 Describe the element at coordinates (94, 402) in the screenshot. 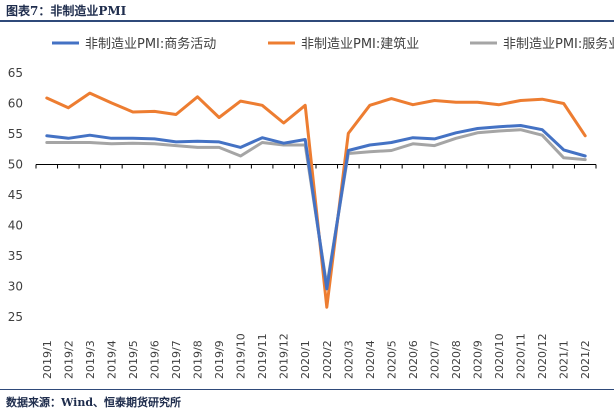

I see `source-note: 数据来源：Wind、恒泰期货研究所` at that location.